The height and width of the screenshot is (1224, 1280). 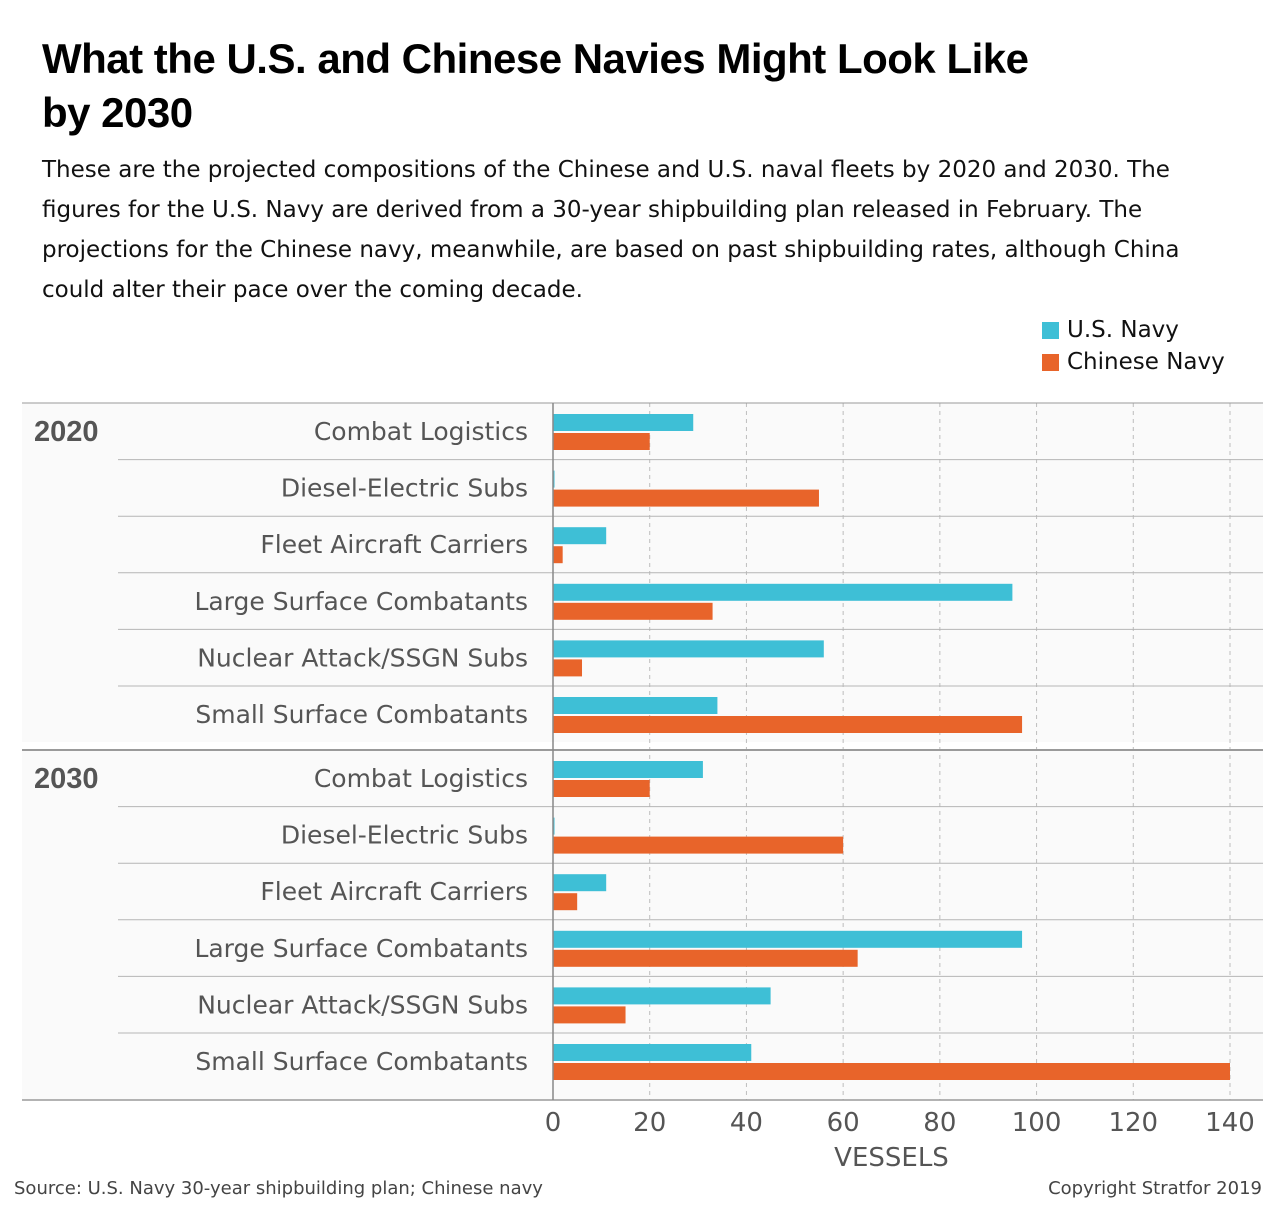 I want to click on x-tick-label: 120, so click(x=1133, y=1123).